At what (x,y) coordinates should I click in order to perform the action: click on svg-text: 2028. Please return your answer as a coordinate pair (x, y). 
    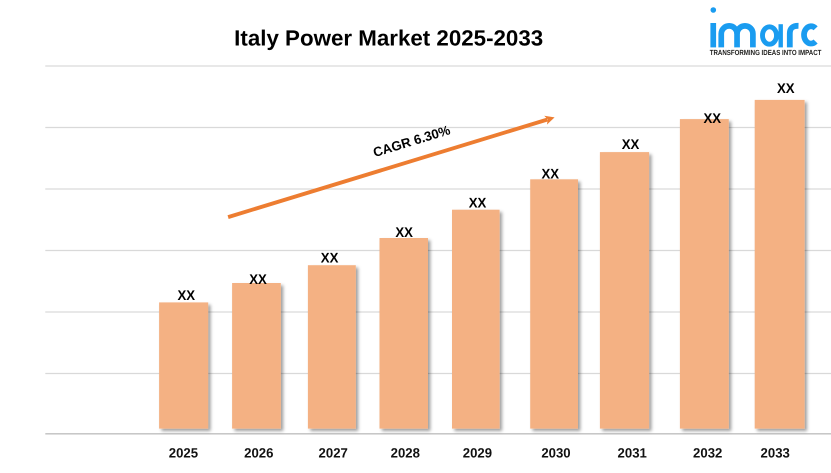
    Looking at the image, I should click on (406, 453).